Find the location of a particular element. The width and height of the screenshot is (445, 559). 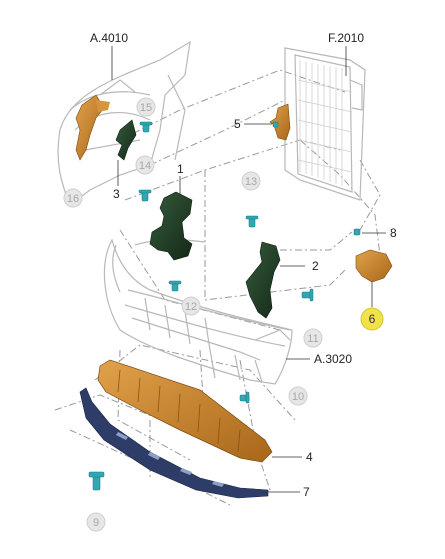

ref-bumper-label: A.3020 is located at coordinates (333, 359).